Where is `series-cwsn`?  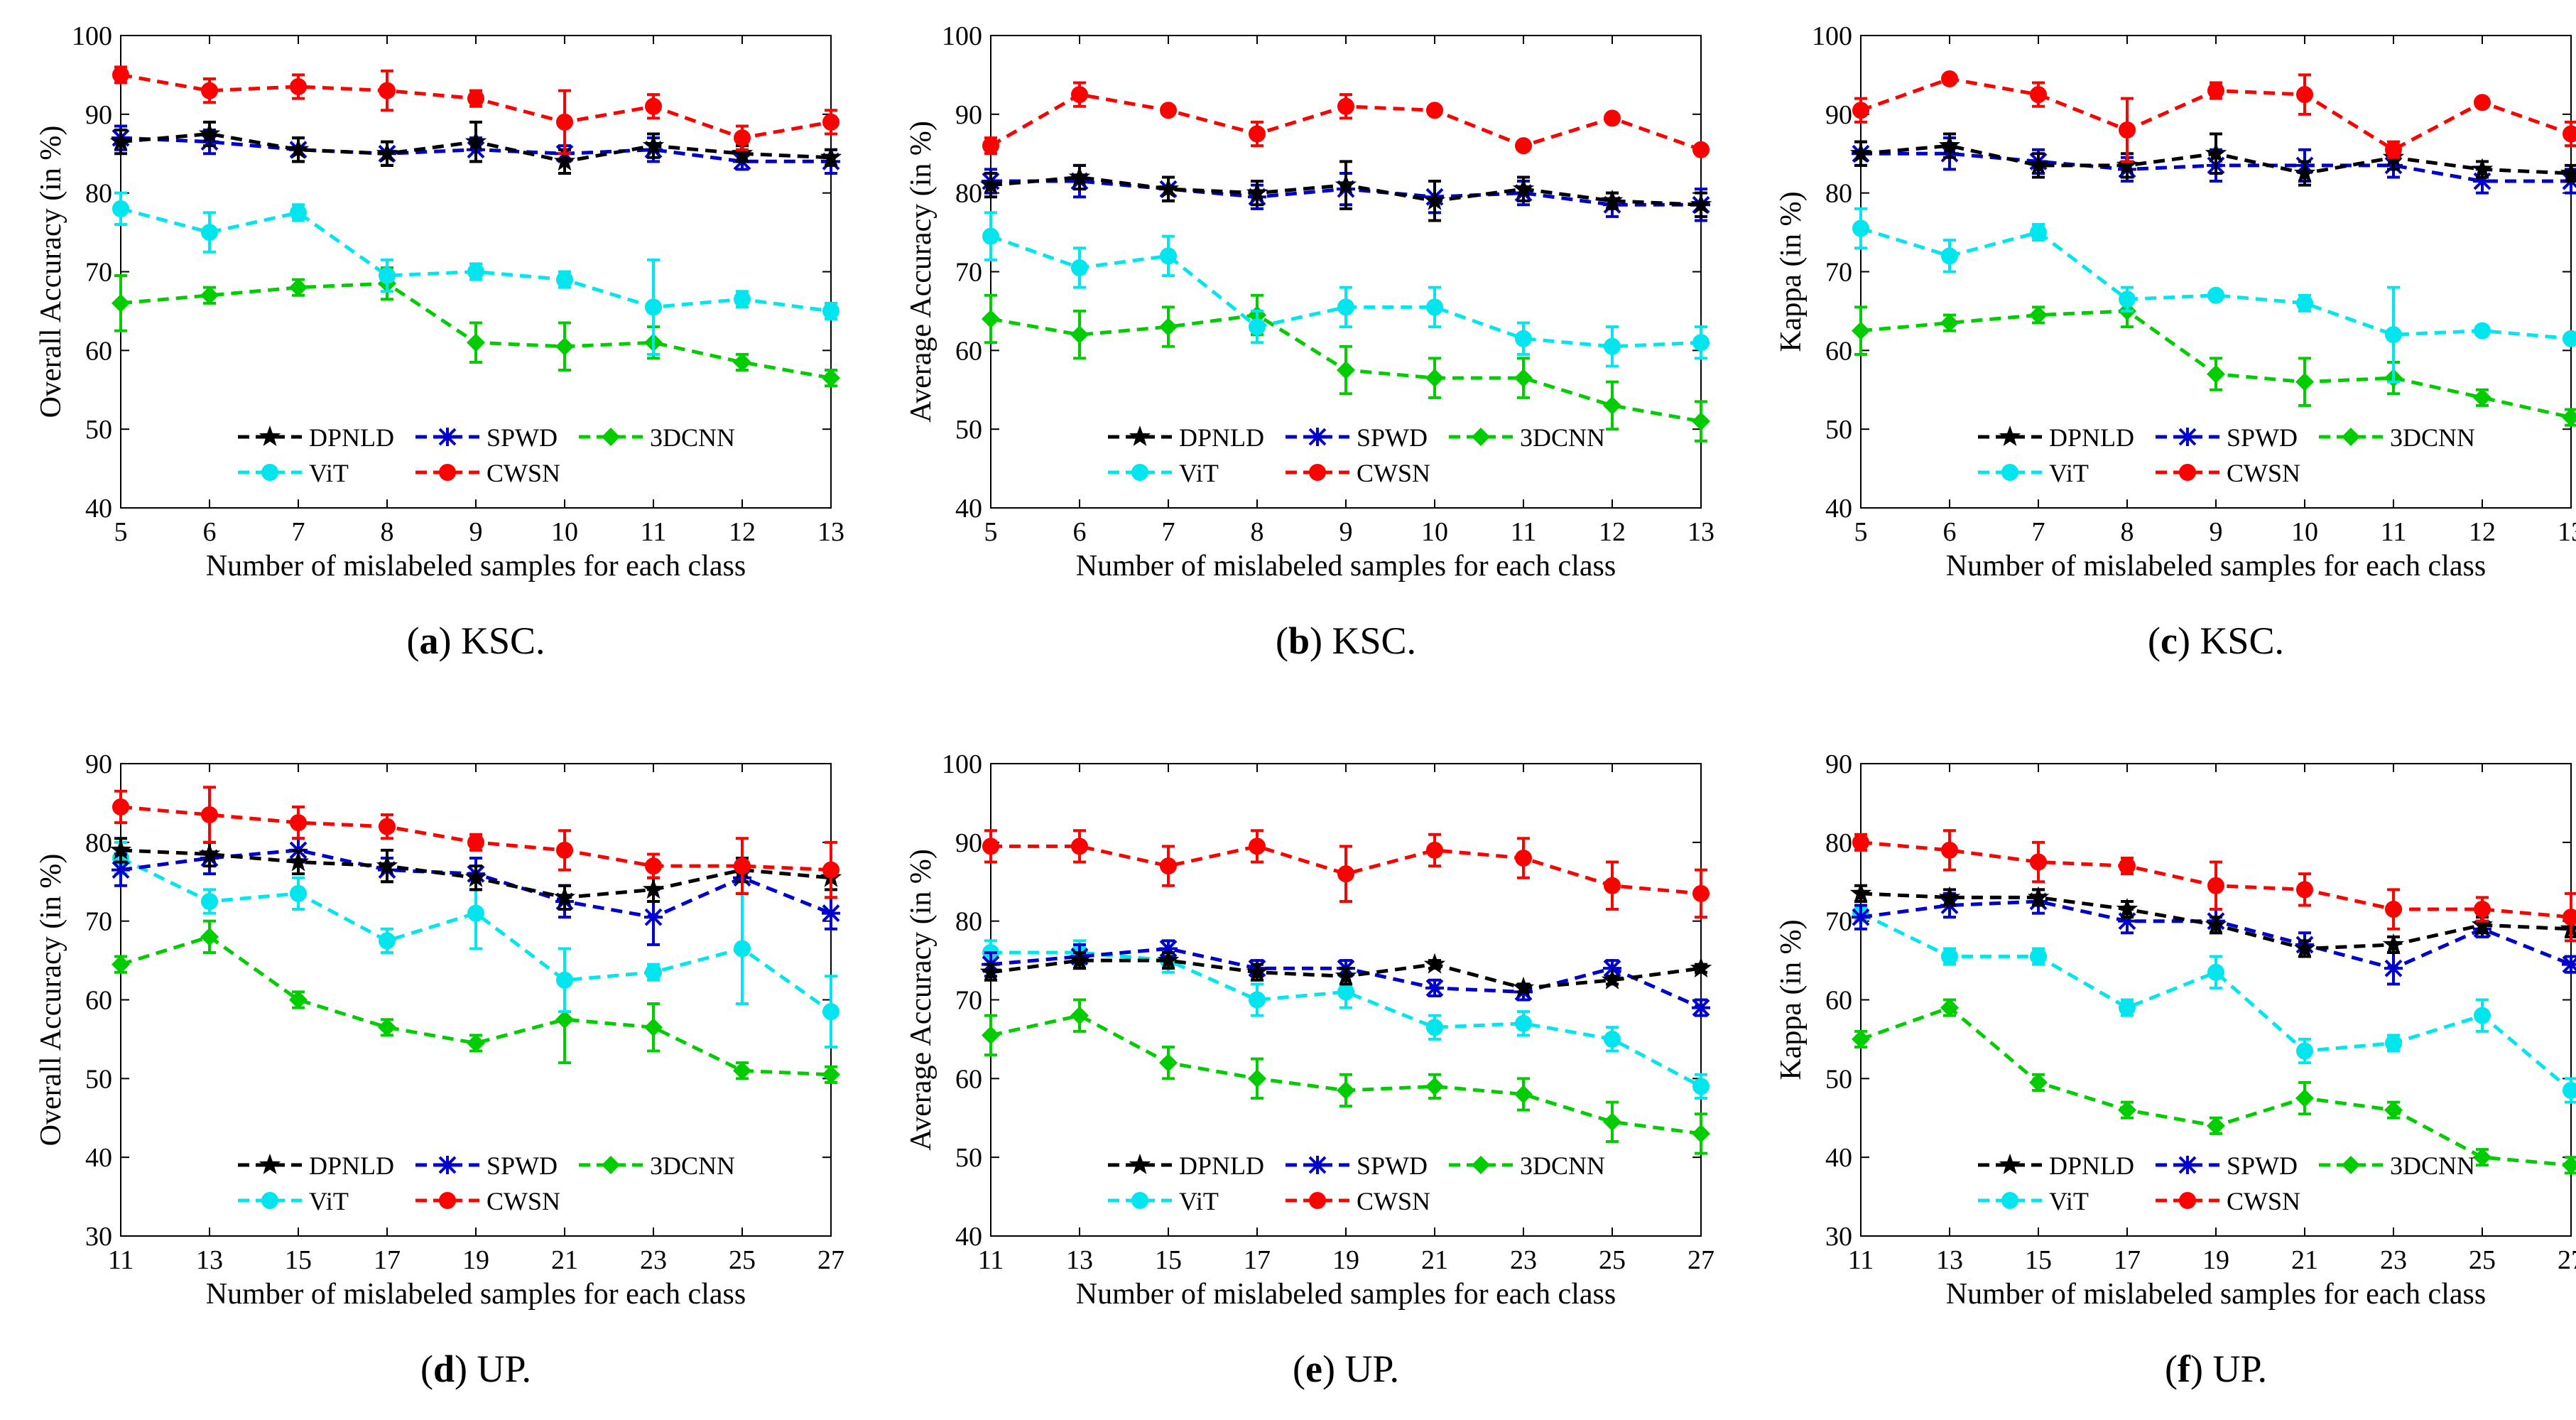 series-cwsn is located at coordinates (1346, 874).